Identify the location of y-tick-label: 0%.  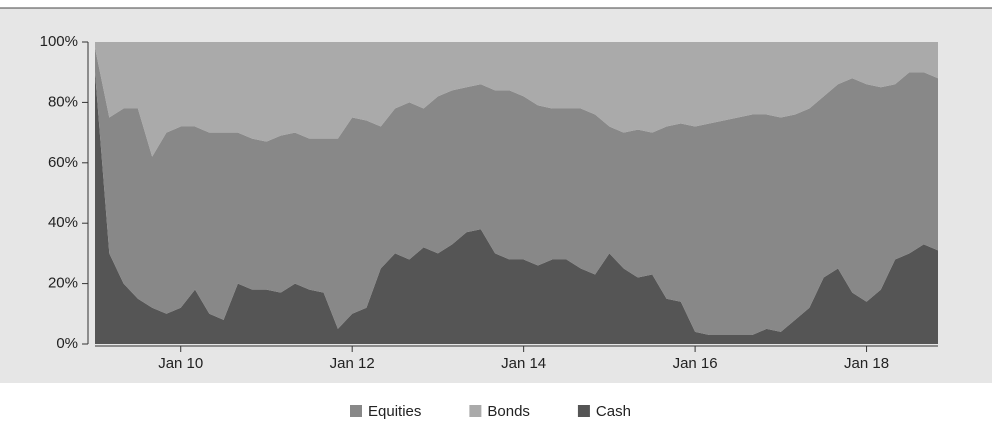
(67, 343).